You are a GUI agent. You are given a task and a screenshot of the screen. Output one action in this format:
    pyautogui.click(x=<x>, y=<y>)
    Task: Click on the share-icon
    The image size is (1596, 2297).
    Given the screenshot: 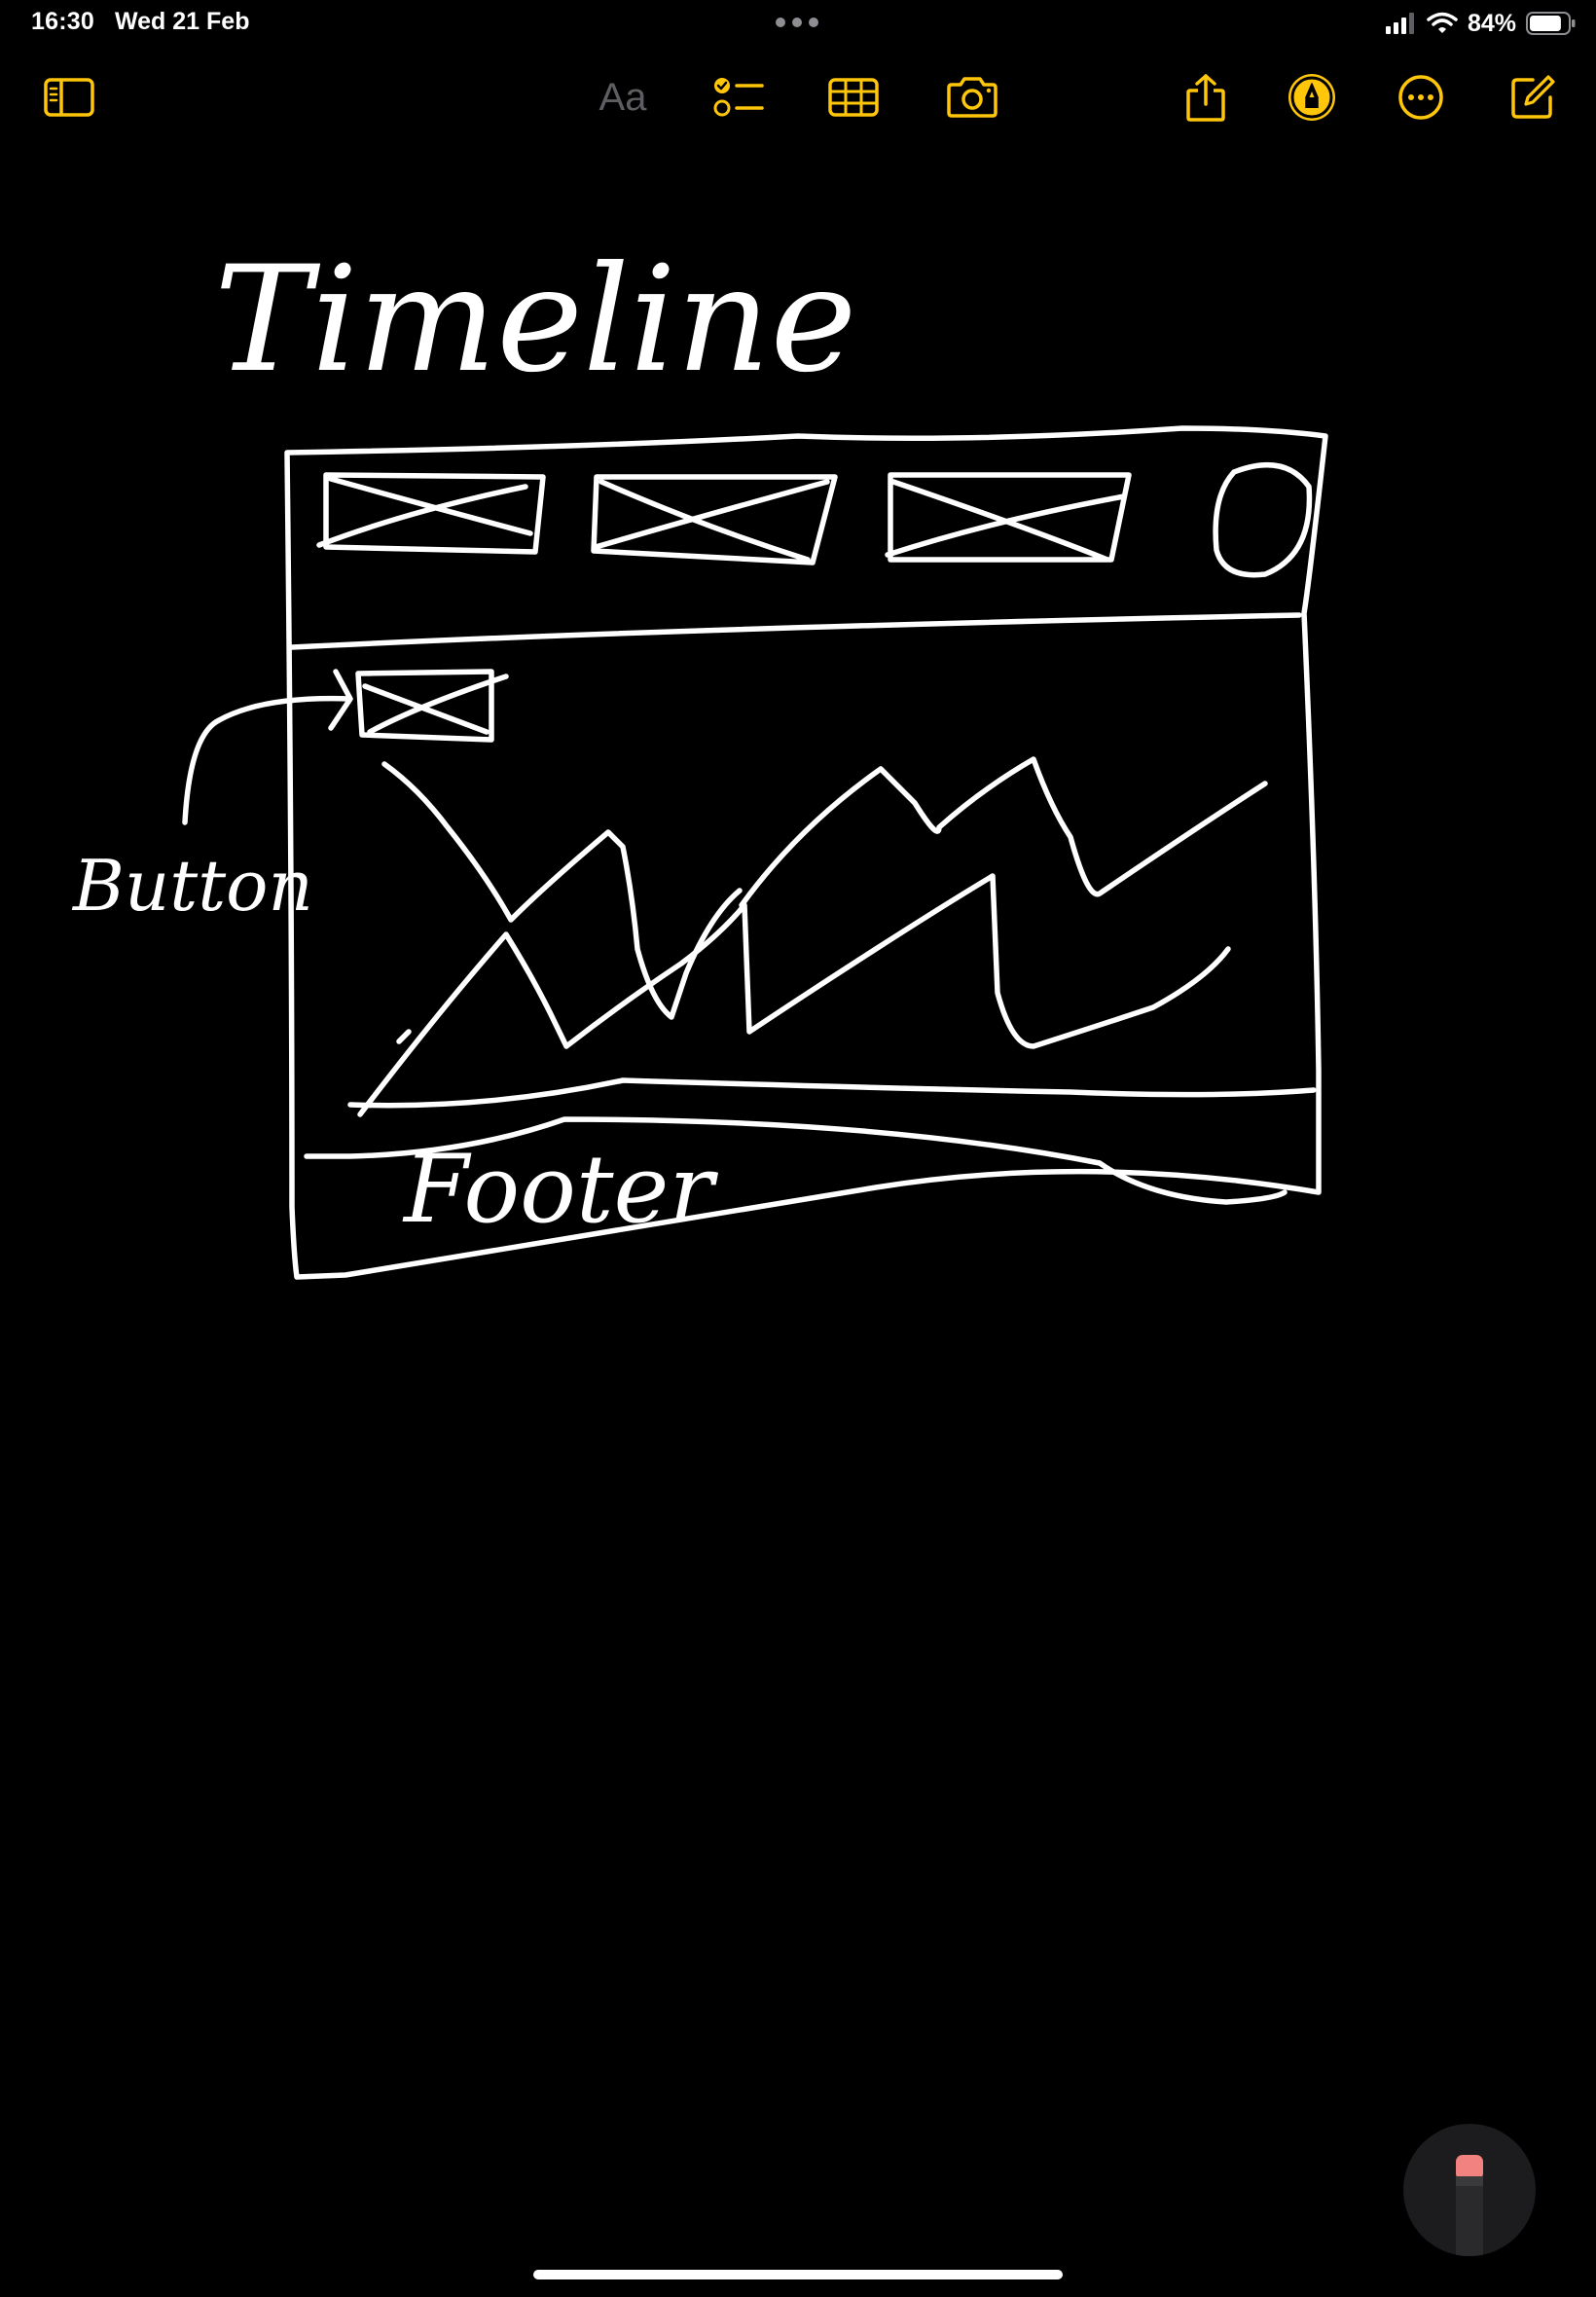 What is the action you would take?
    pyautogui.click(x=1205, y=98)
    